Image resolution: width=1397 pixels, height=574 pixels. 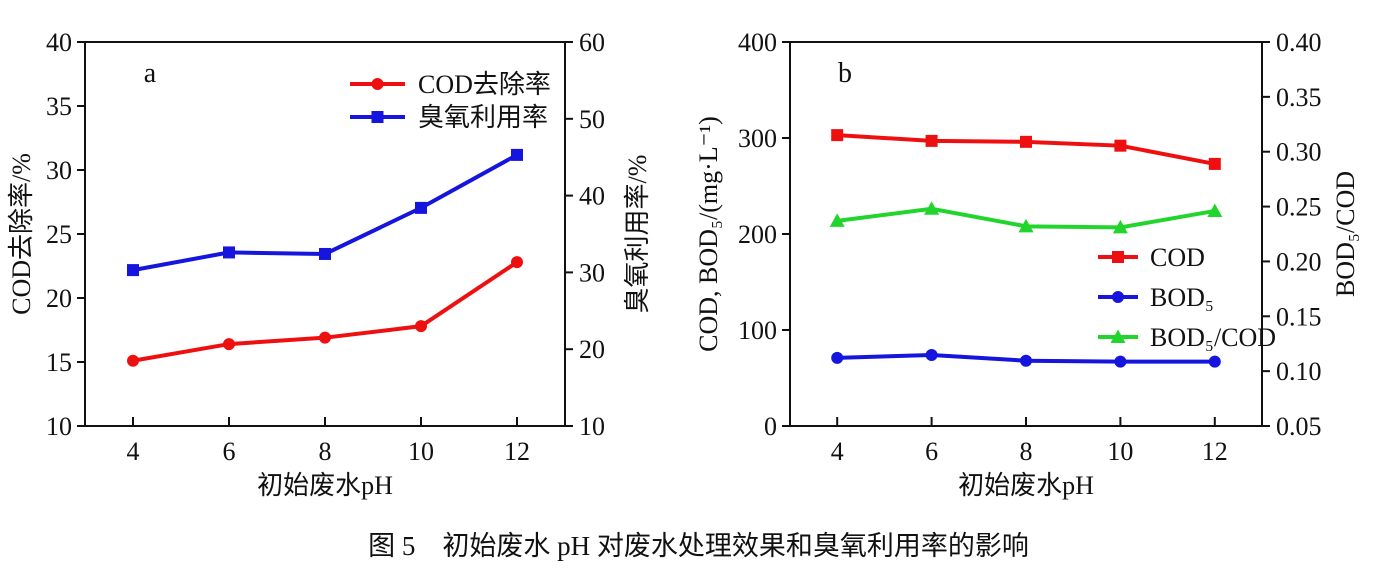 I want to click on series-臭氧利用率, so click(x=325, y=212).